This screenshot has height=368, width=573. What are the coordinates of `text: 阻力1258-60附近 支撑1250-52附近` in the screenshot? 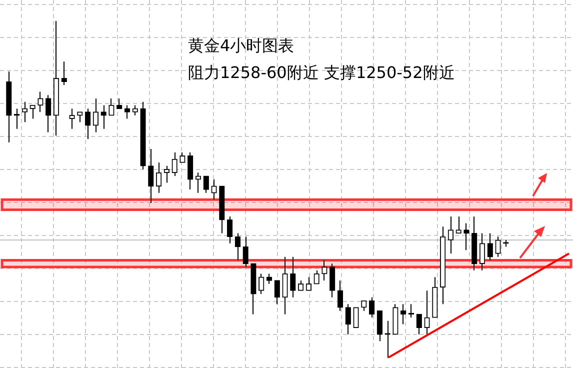 It's located at (321, 73).